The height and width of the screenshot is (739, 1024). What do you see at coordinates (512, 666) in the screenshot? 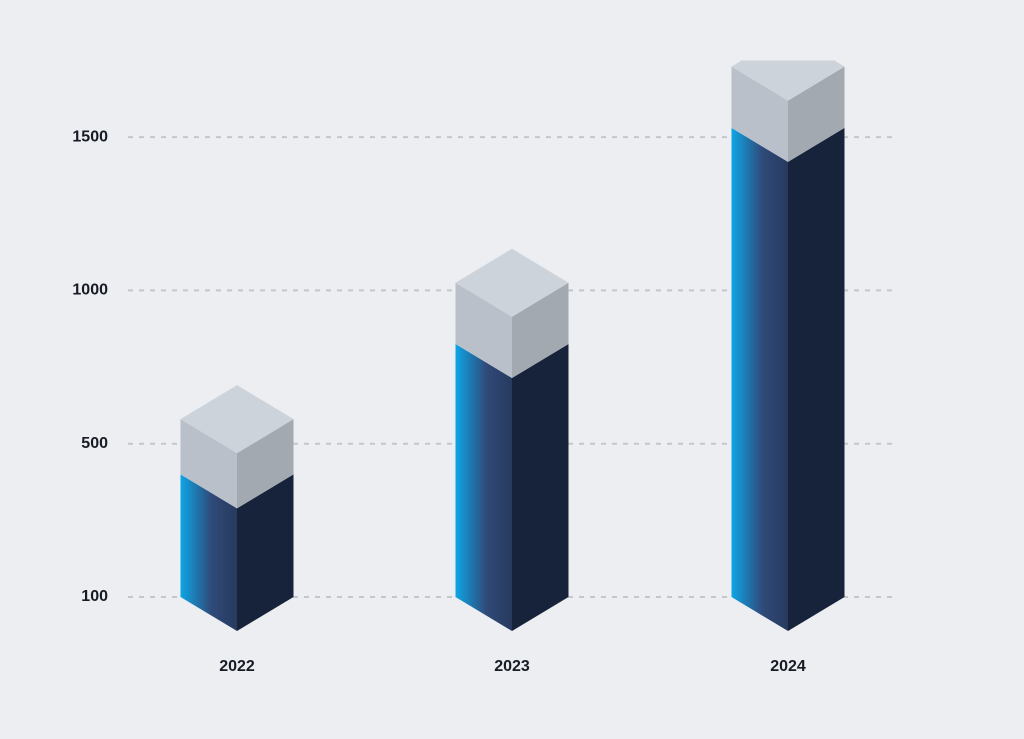
I see `x-tick-label: 2023` at bounding box center [512, 666].